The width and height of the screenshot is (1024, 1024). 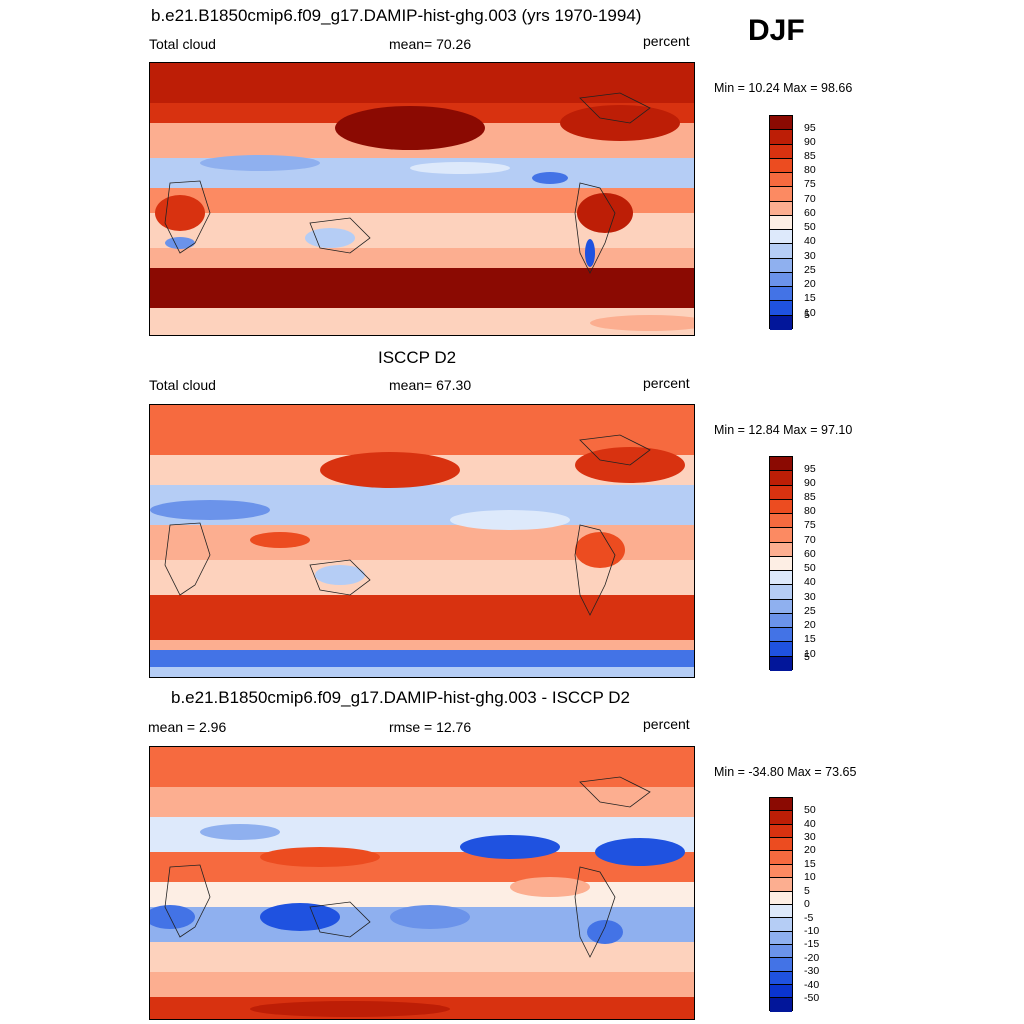 What do you see at coordinates (812, 931) in the screenshot?
I see `colorbar-label: -10` at bounding box center [812, 931].